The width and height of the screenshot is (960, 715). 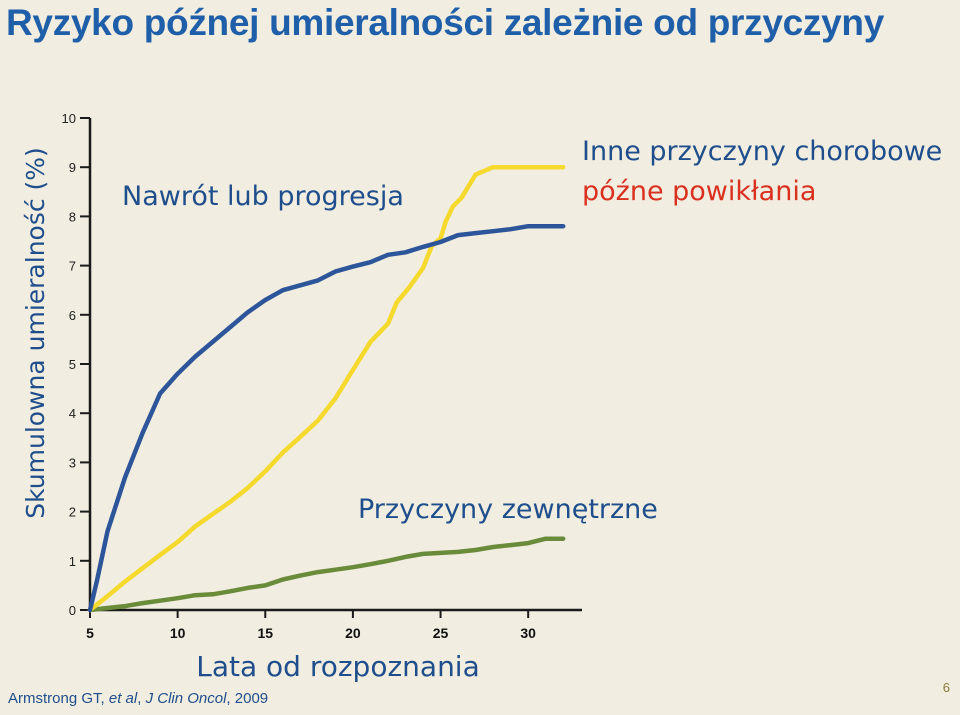 What do you see at coordinates (528, 633) in the screenshot?
I see `x-tick-label: 30` at bounding box center [528, 633].